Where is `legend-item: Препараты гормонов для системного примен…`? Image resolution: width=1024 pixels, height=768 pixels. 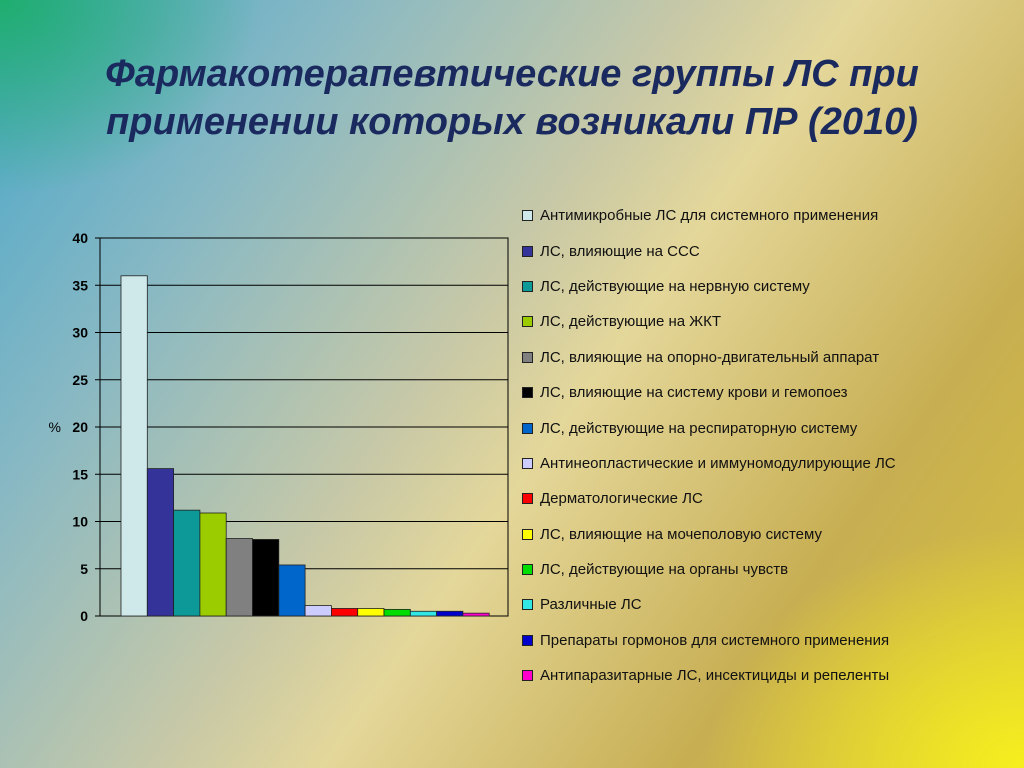
legend-item: Препараты гормонов для системного примен… is located at coordinates (762, 640).